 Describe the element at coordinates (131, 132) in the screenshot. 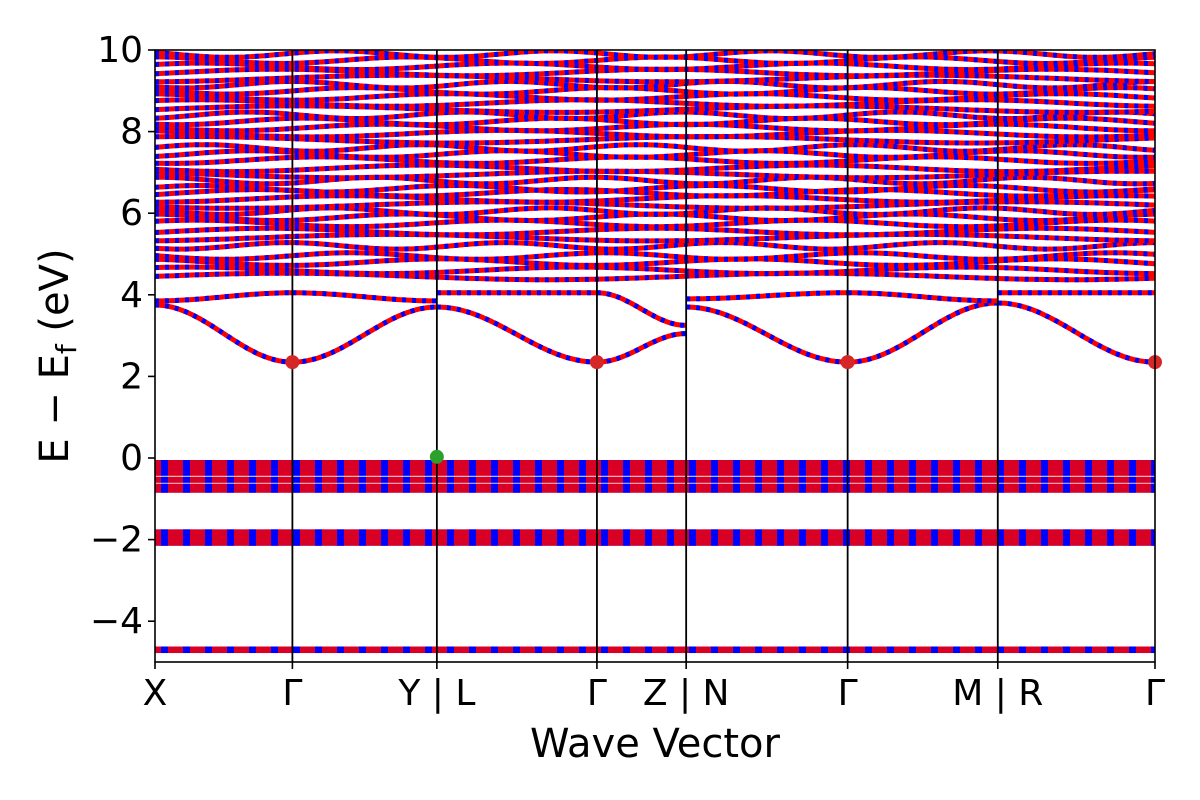

I see `y-tick-label: 8` at that location.